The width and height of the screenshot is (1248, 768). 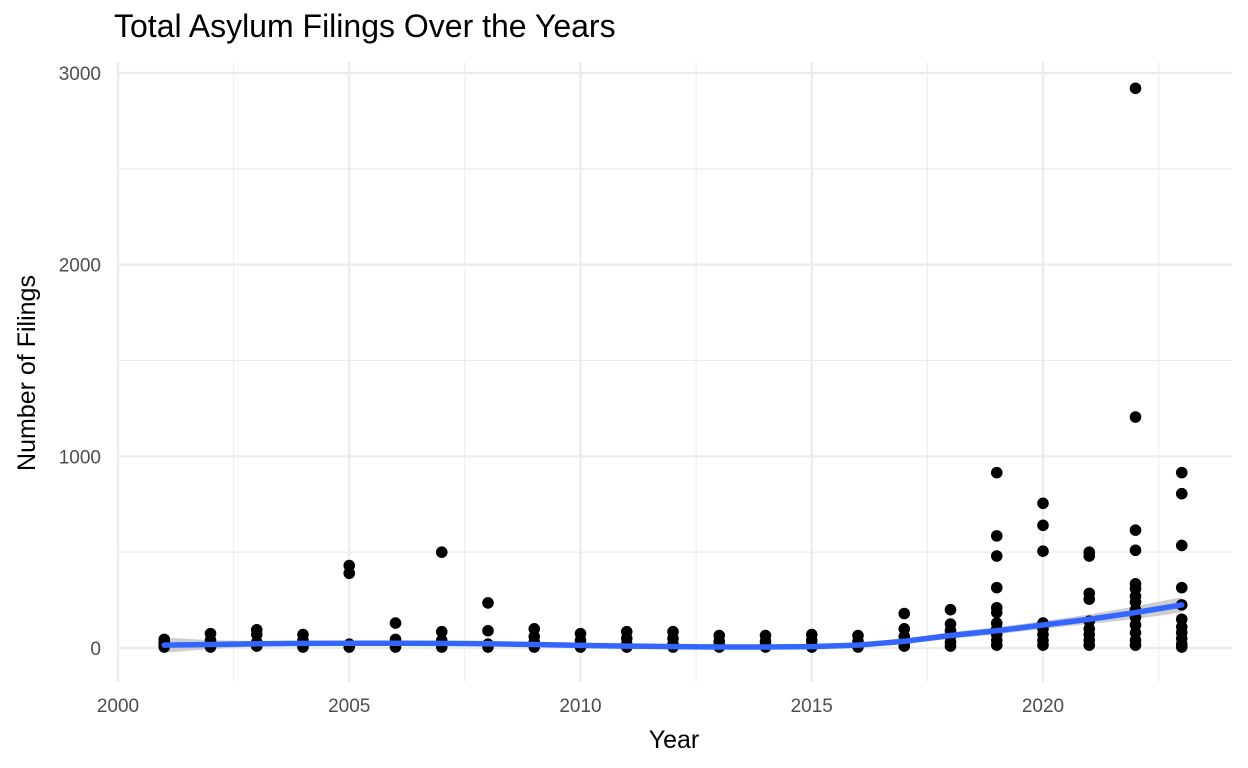 I want to click on x-tick-label: 2020, so click(x=1043, y=706).